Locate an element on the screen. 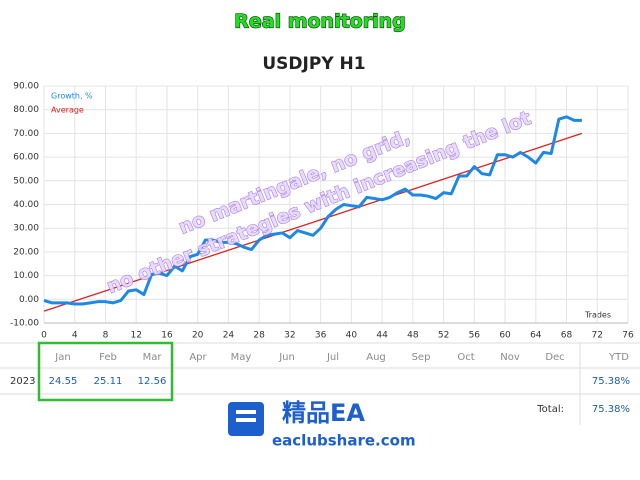 The image size is (640, 480). month-value: 25.11 is located at coordinates (108, 381).